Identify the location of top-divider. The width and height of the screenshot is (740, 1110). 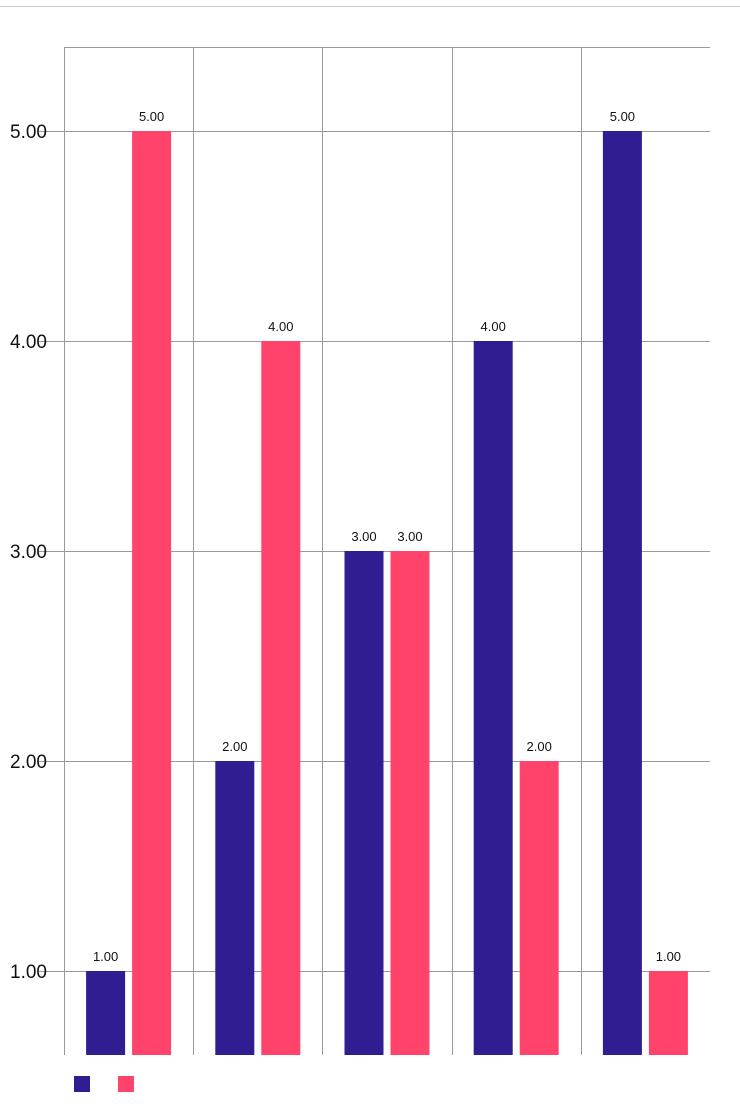
(370, 6).